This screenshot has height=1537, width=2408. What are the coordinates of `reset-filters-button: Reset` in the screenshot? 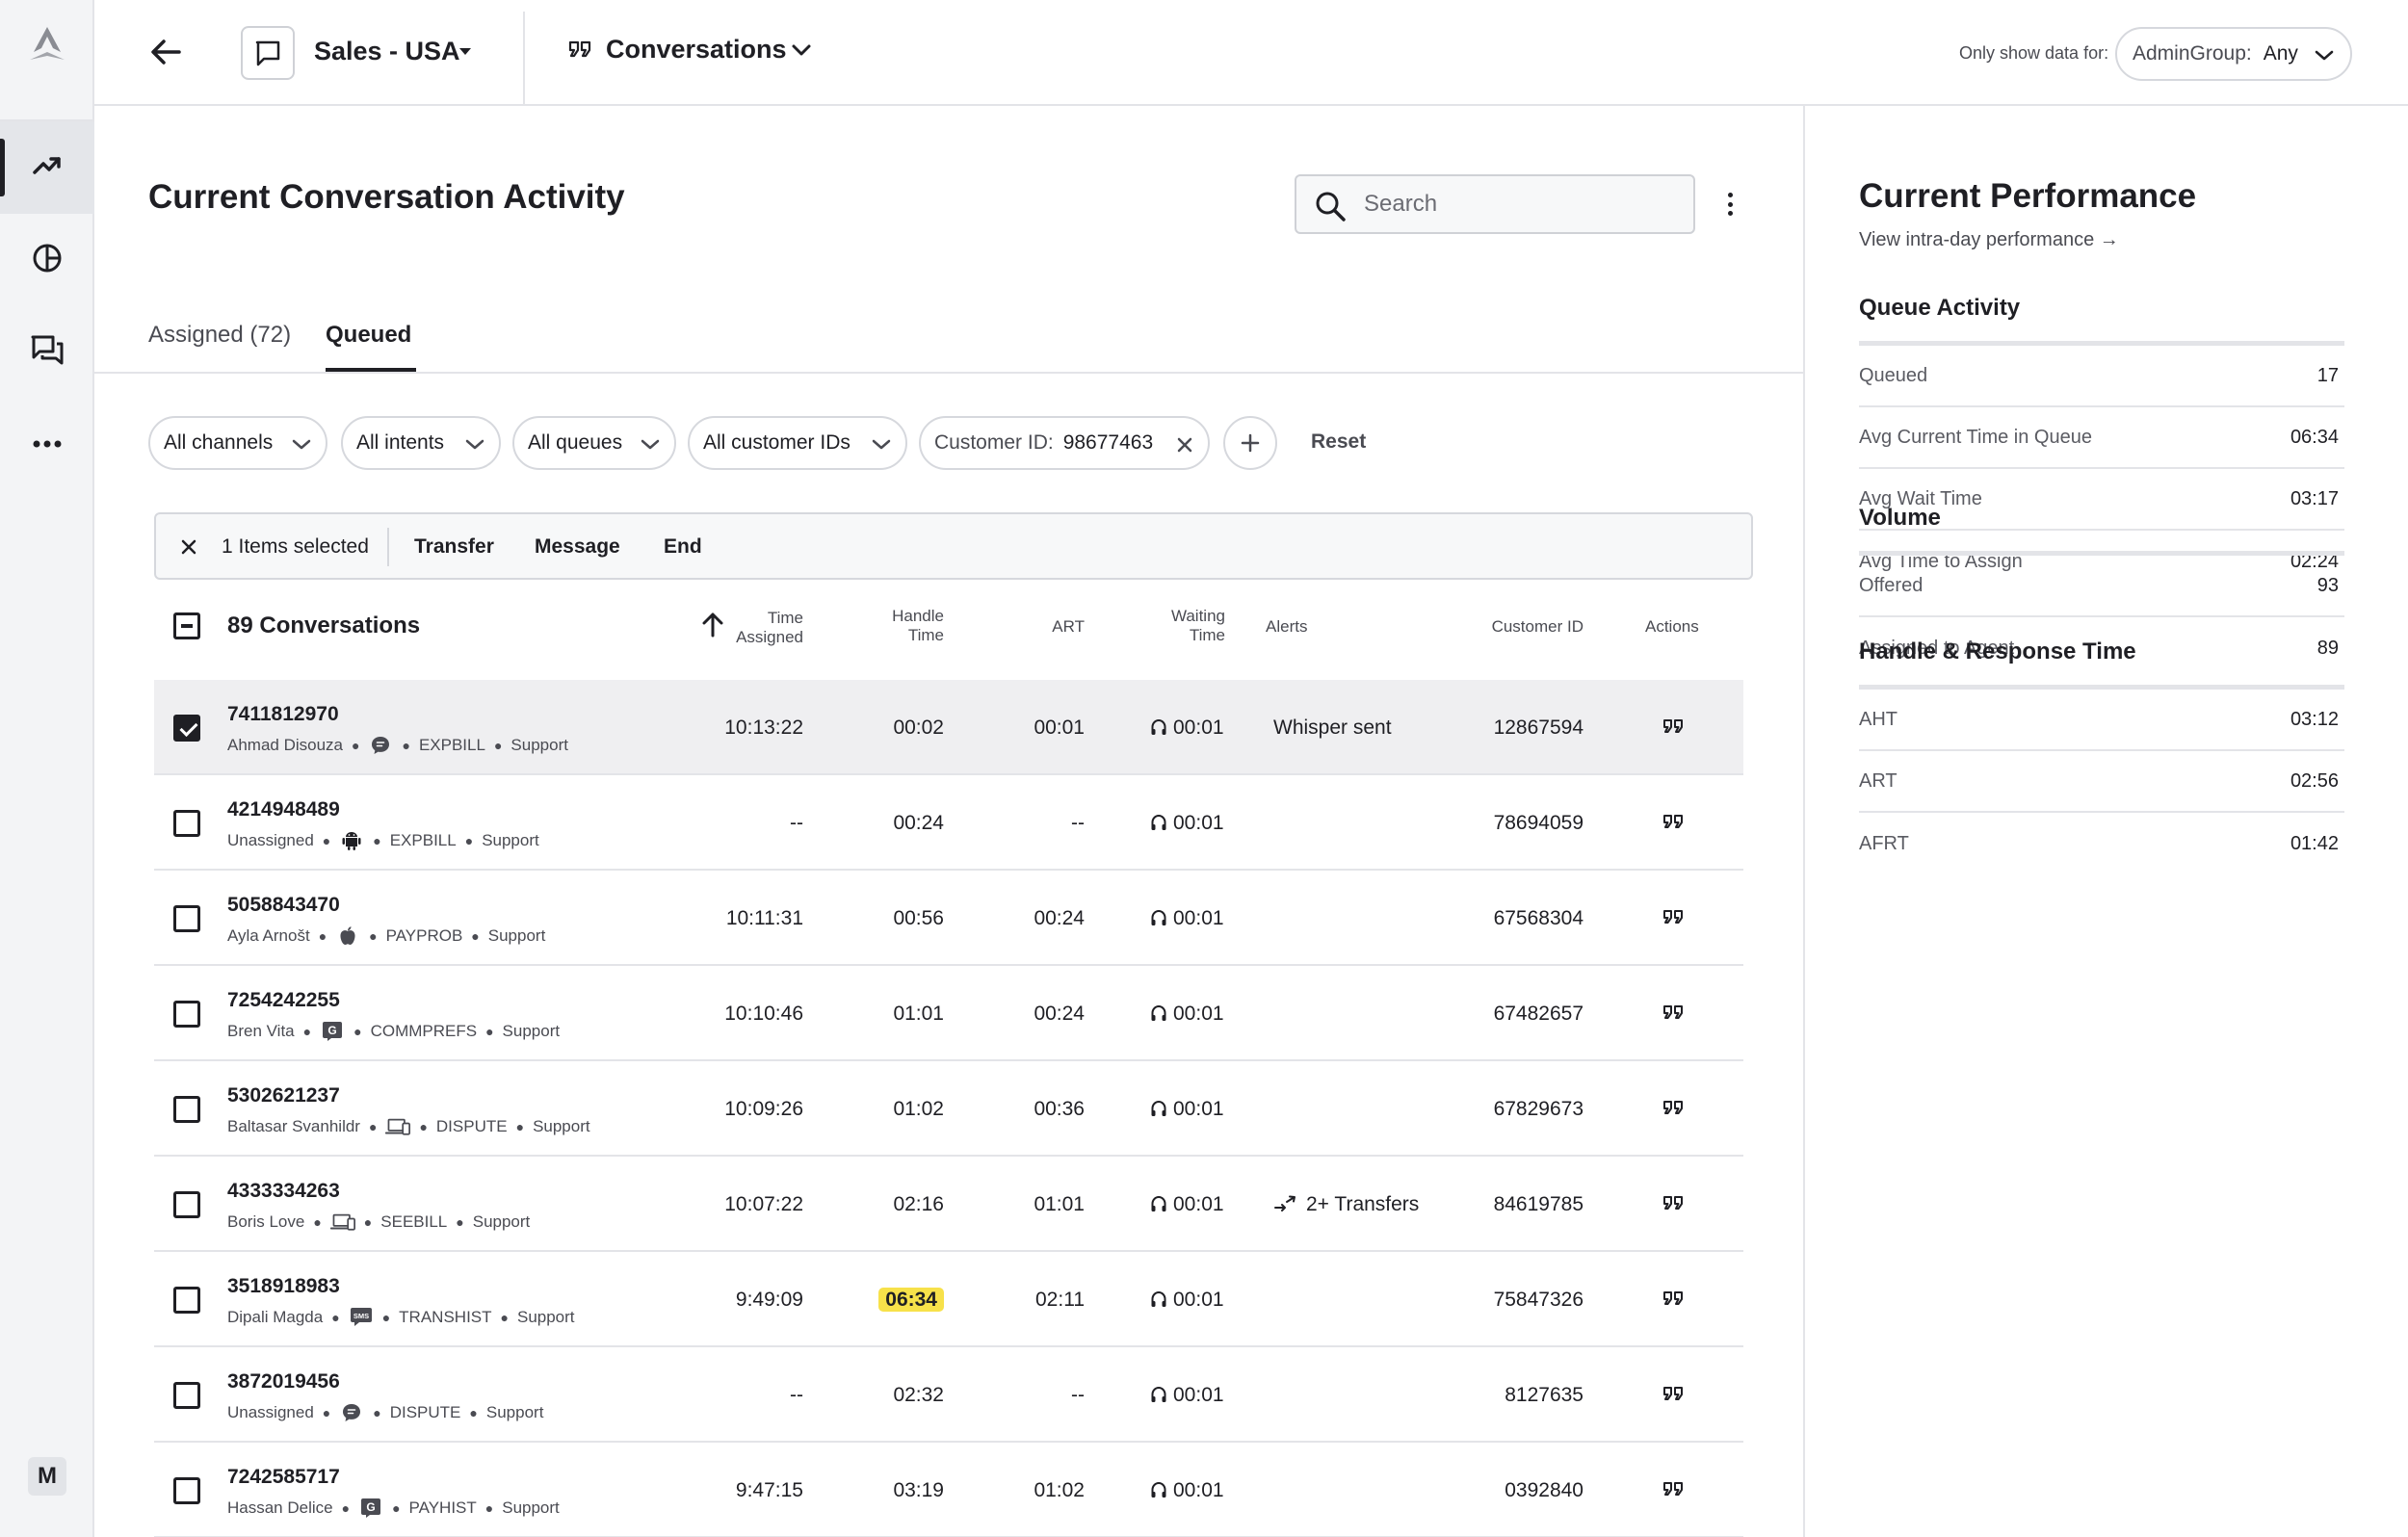 It's located at (1339, 441).